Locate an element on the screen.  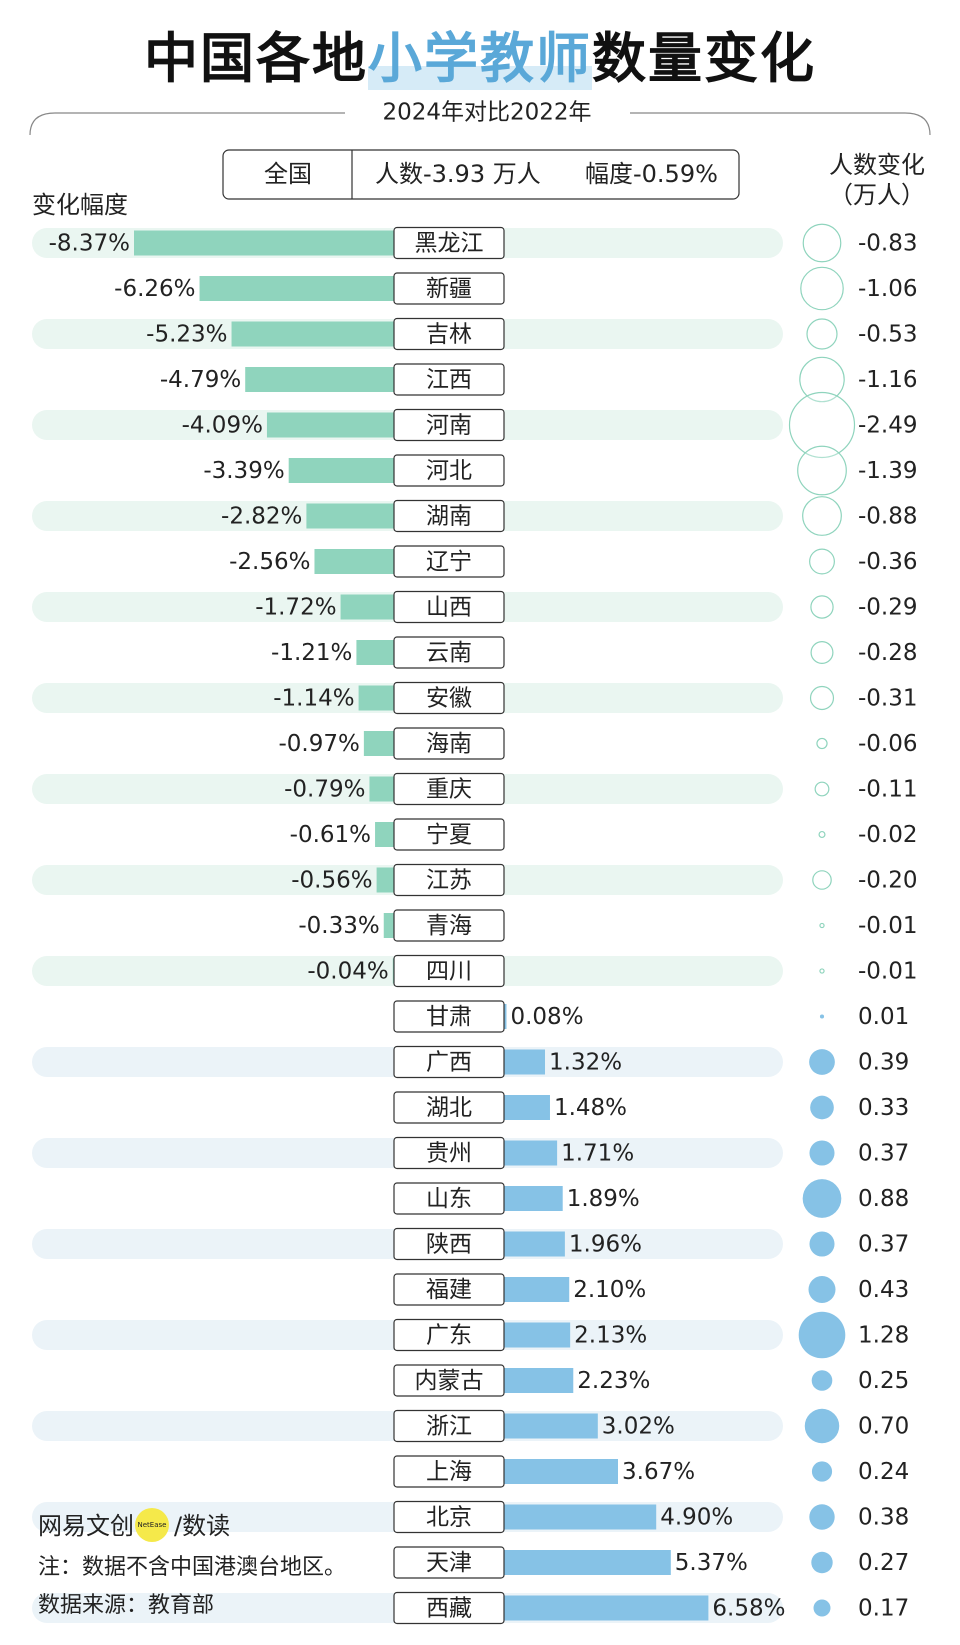
value-label: 3.67% is located at coordinates (658, 1472).